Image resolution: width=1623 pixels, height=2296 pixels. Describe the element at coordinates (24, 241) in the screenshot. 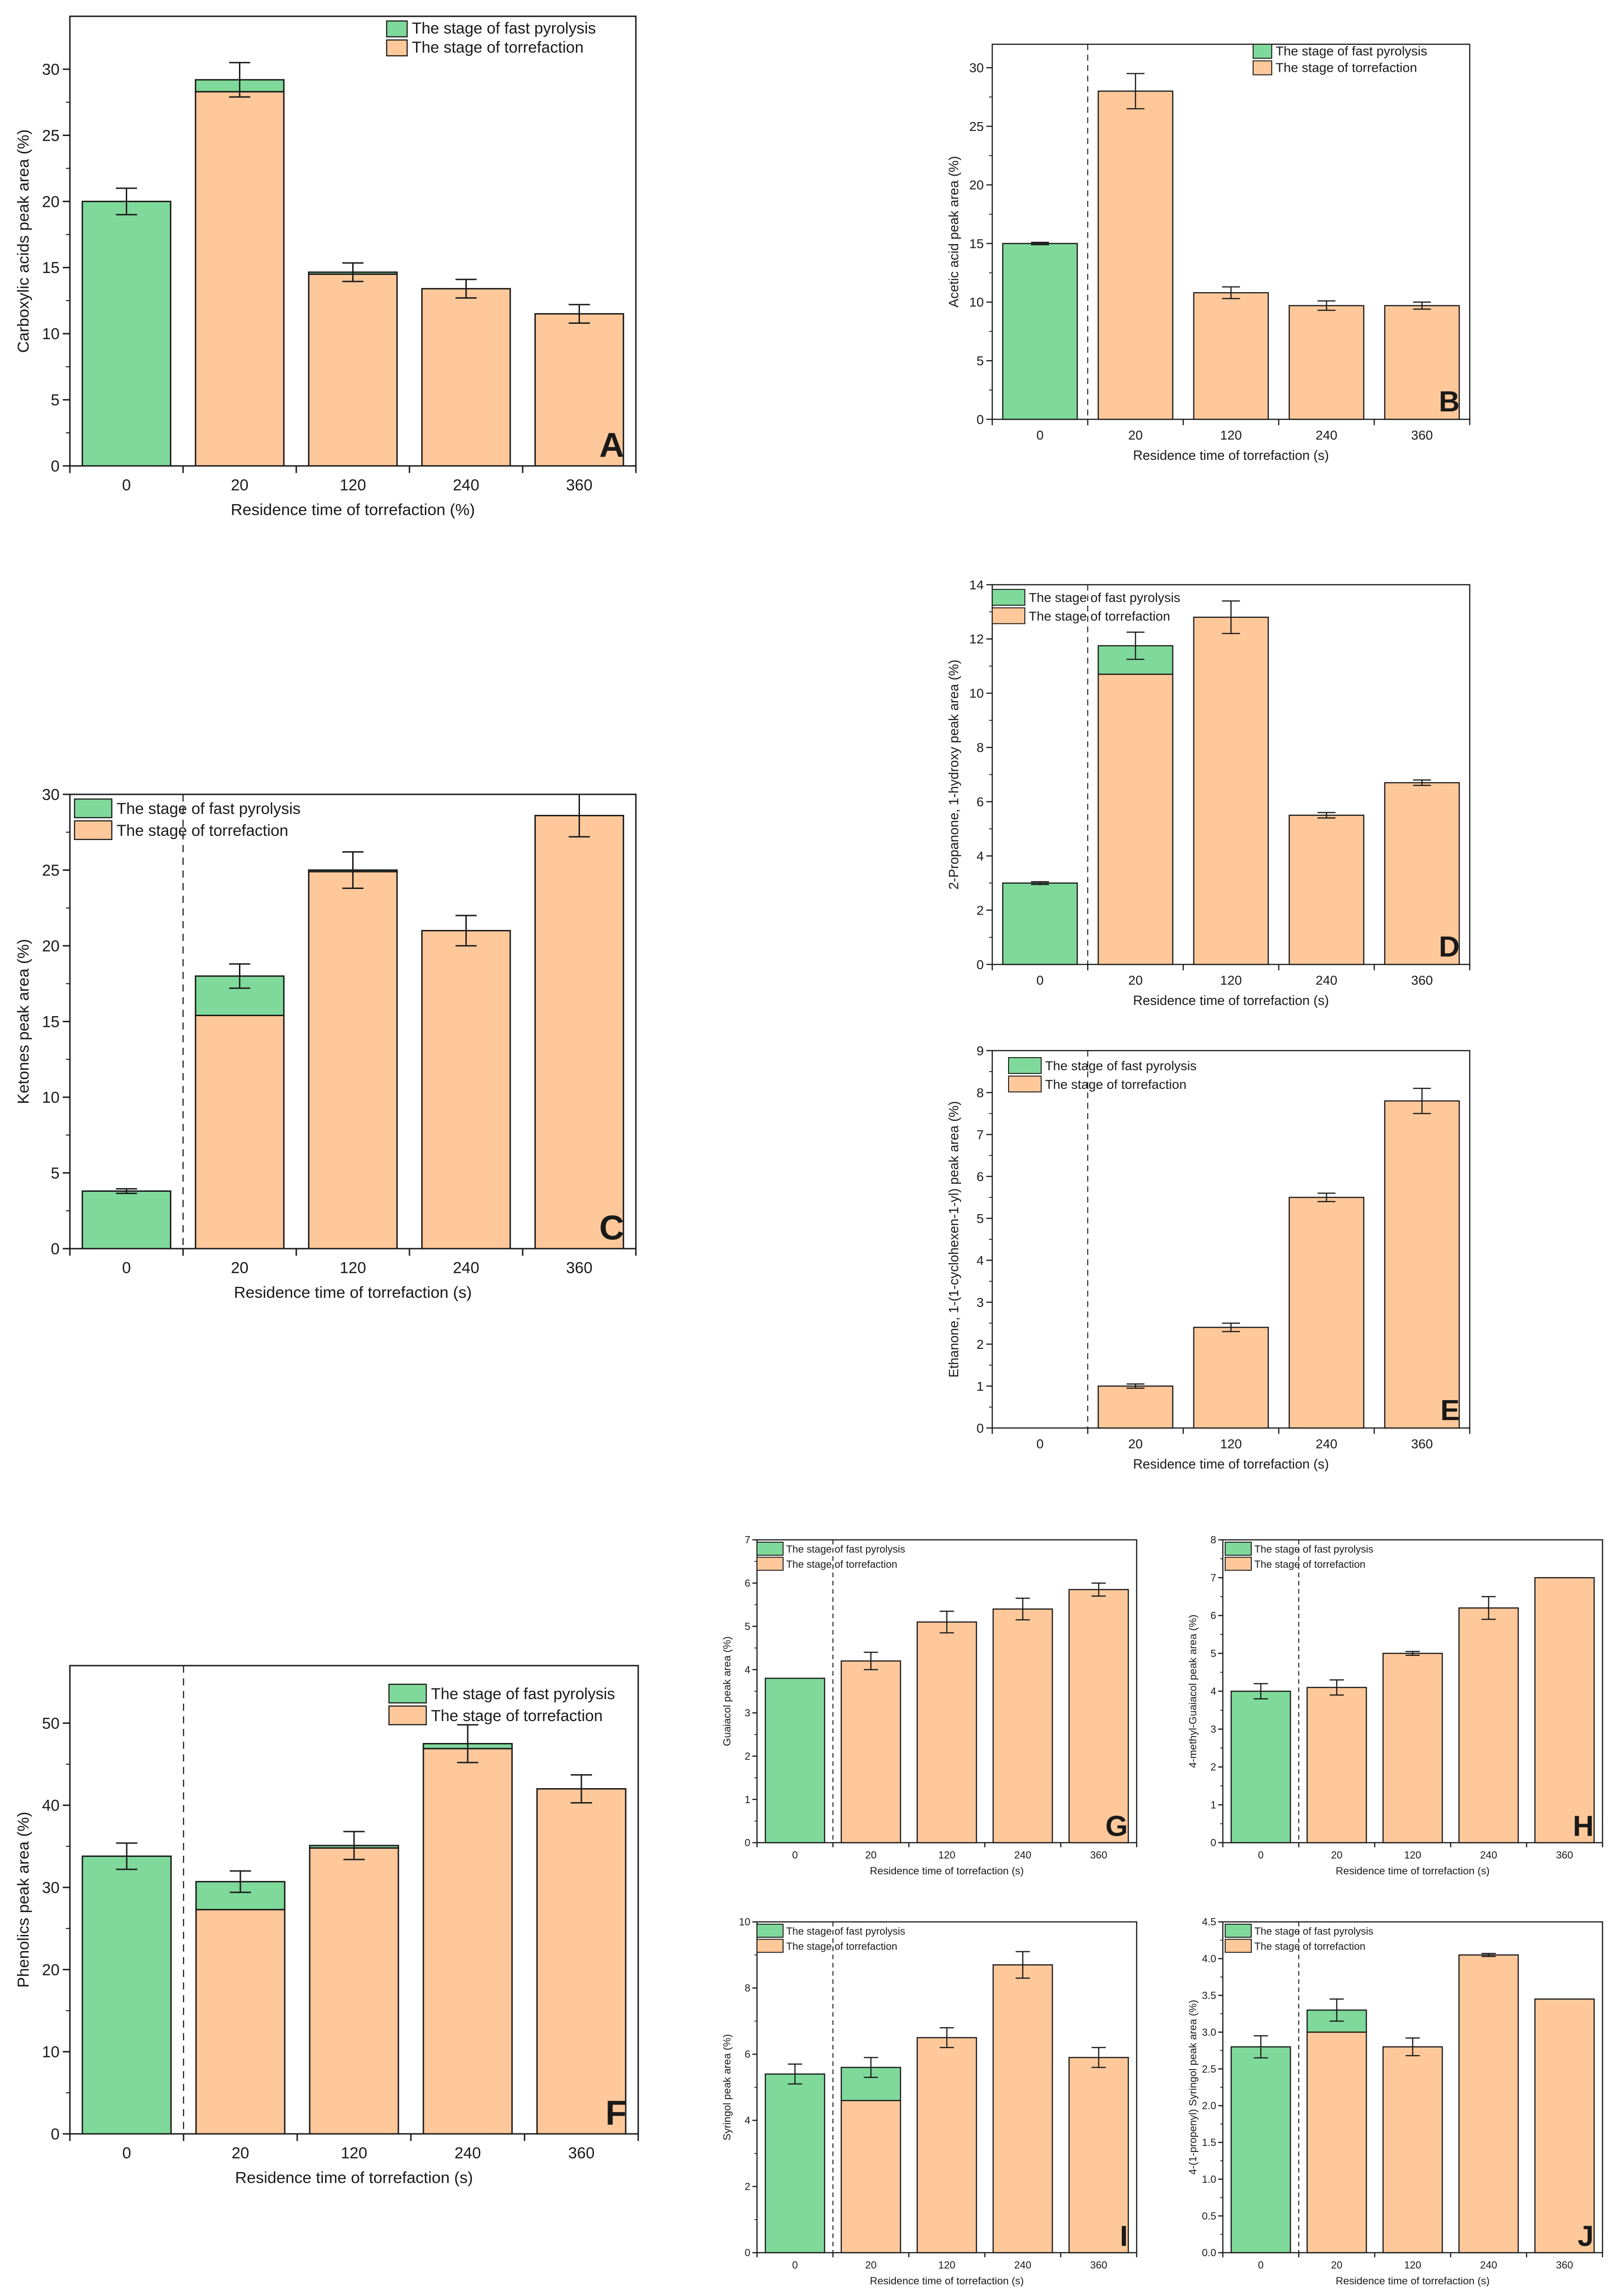

I see `y-axis-title: Carboxylic acids peak area (%)` at that location.